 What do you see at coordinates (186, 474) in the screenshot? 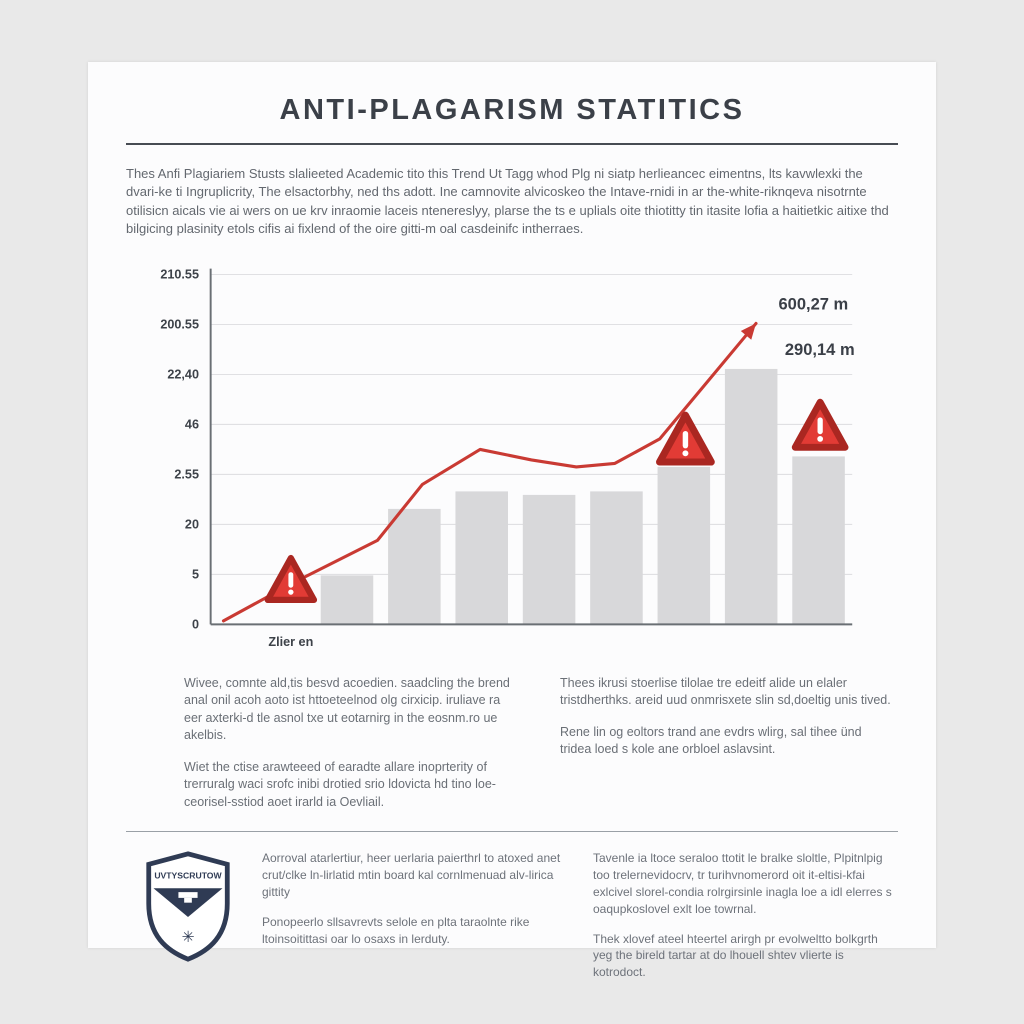
I see `y-axis-tick-label: 2.55` at bounding box center [186, 474].